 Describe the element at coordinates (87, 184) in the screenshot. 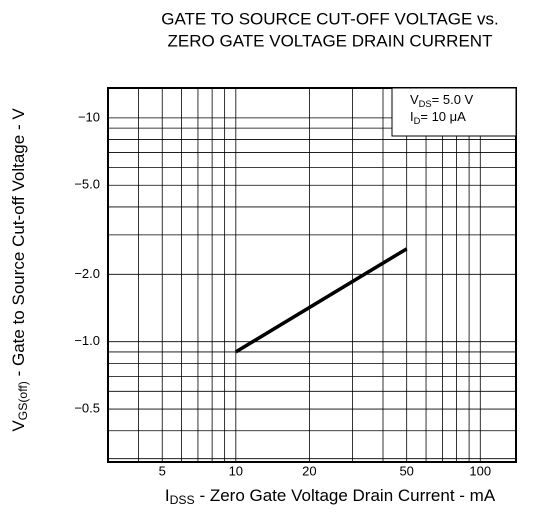

I see `y-tick-label: −5.0` at that location.